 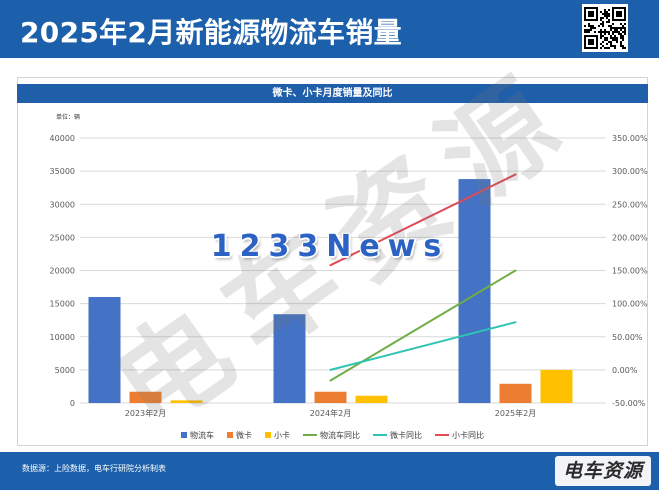 I want to click on legend-label: 小卡, so click(x=282, y=435).